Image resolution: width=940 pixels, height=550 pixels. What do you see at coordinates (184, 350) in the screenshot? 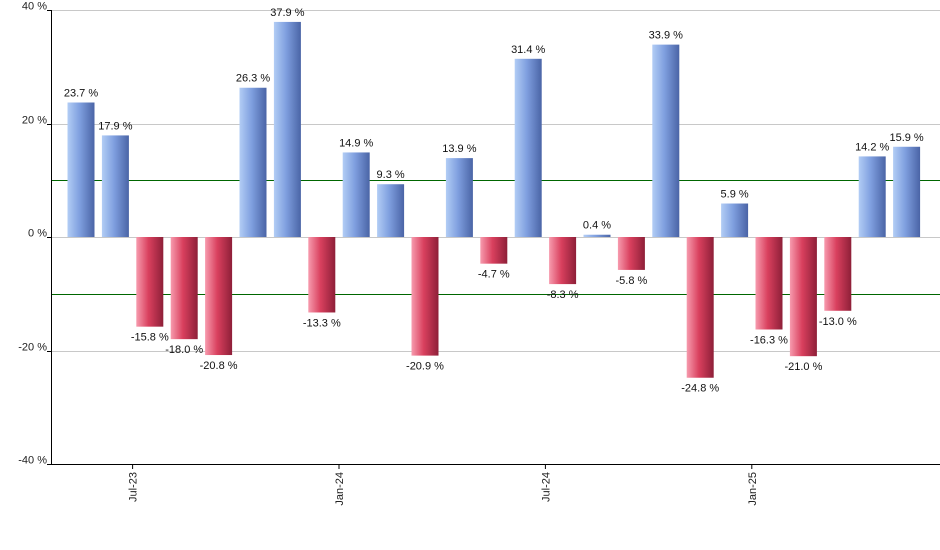
I see `data-label: -18.0 %` at bounding box center [184, 350].